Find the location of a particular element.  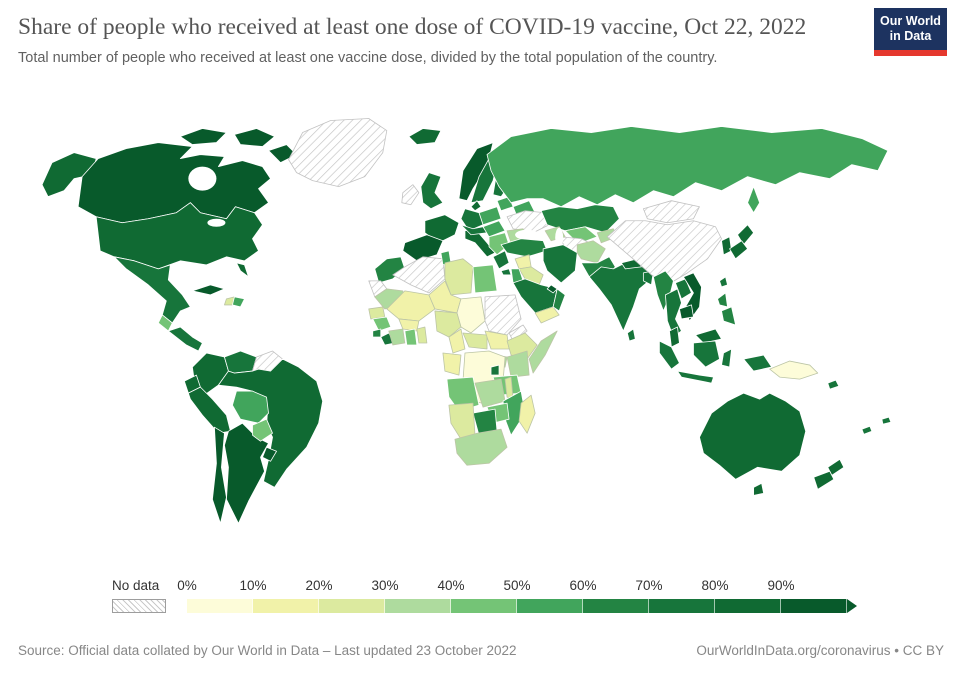

country-nigeria is located at coordinates (448, 324).